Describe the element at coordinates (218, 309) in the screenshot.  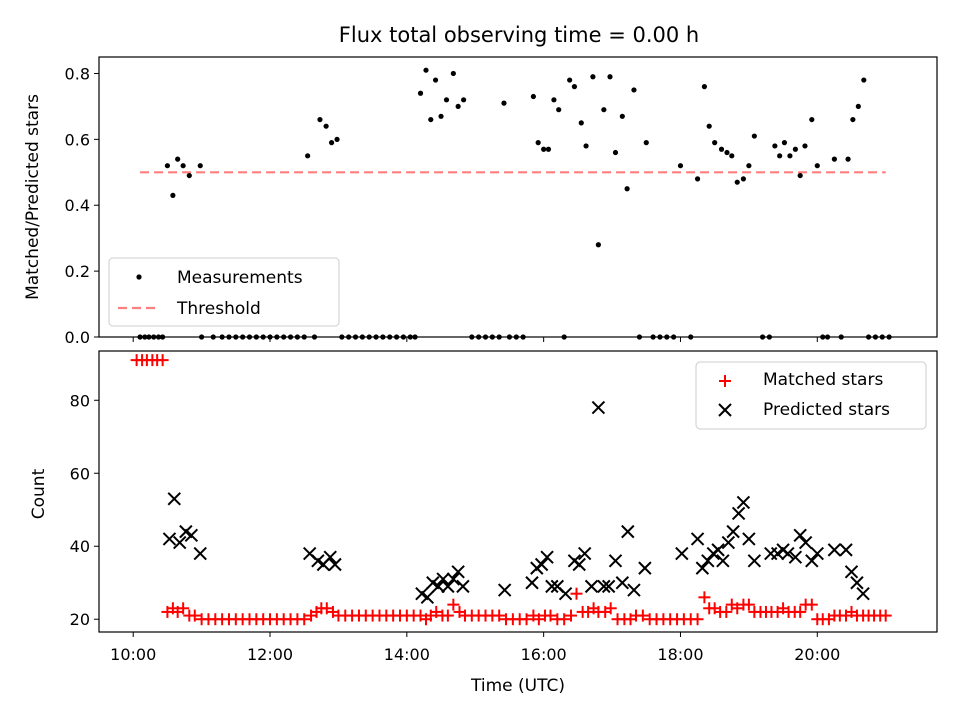
I see `legend-threshold-label: Threshold` at that location.